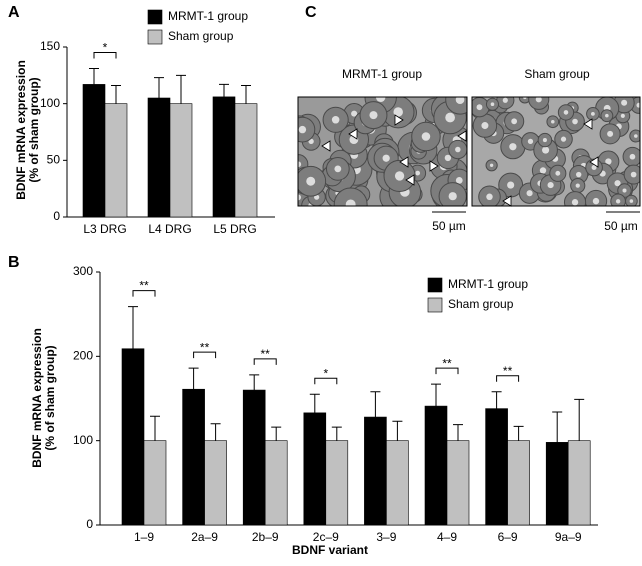 The width and height of the screenshot is (642, 566). Describe the element at coordinates (89, 524) in the screenshot. I see `y-tick-label: 0` at that location.